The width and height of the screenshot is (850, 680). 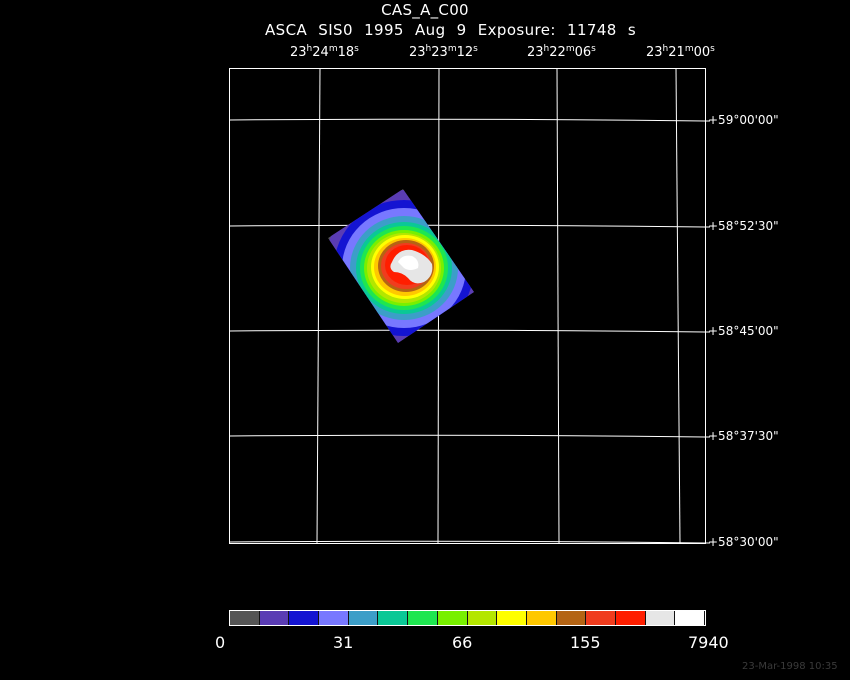 I want to click on observation-subtitle: ASCA SIS0 1995 Aug 9 Exposure: 11748 s, so click(x=451, y=30).